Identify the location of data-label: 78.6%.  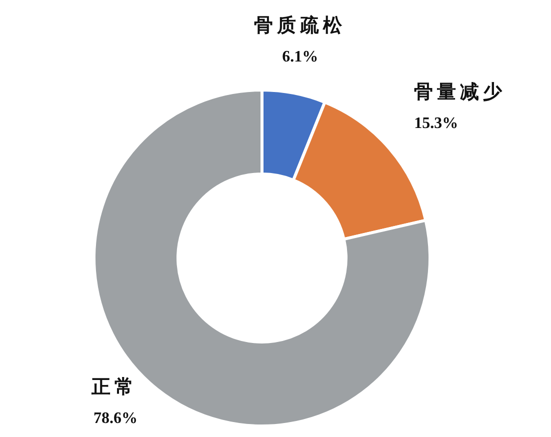
(115, 418).